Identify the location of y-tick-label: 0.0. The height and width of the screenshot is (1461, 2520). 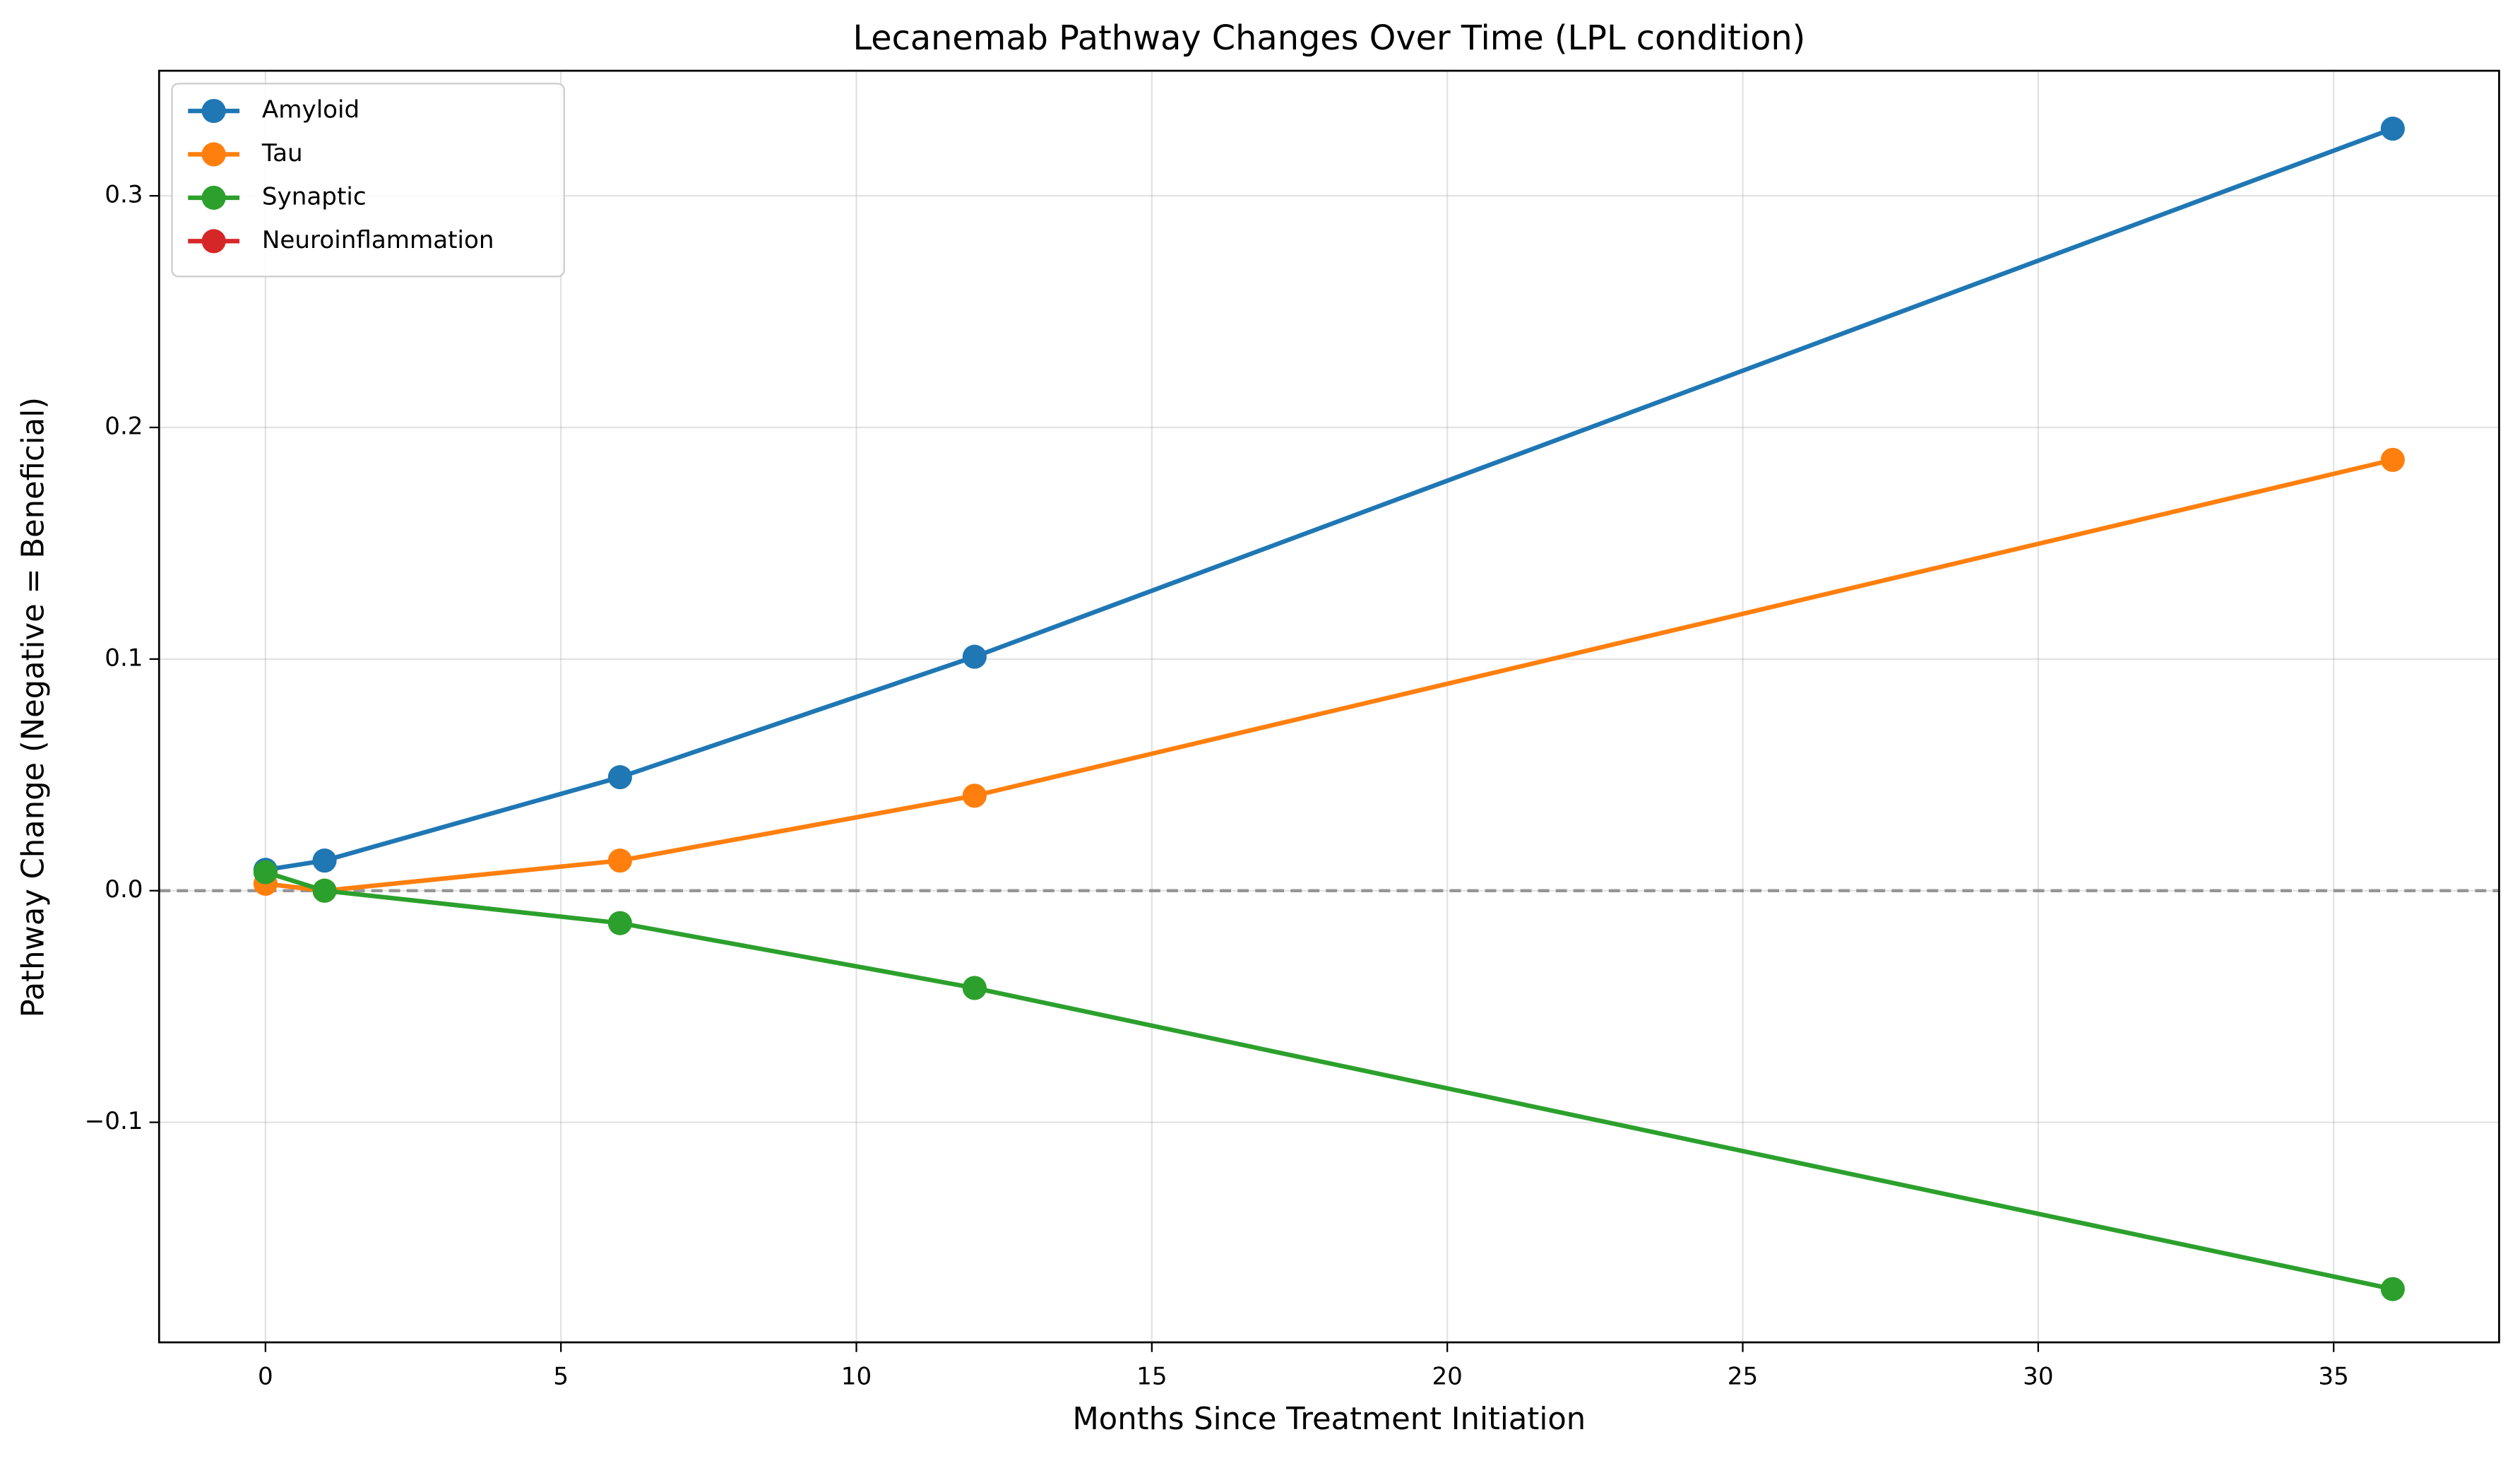
(124, 889).